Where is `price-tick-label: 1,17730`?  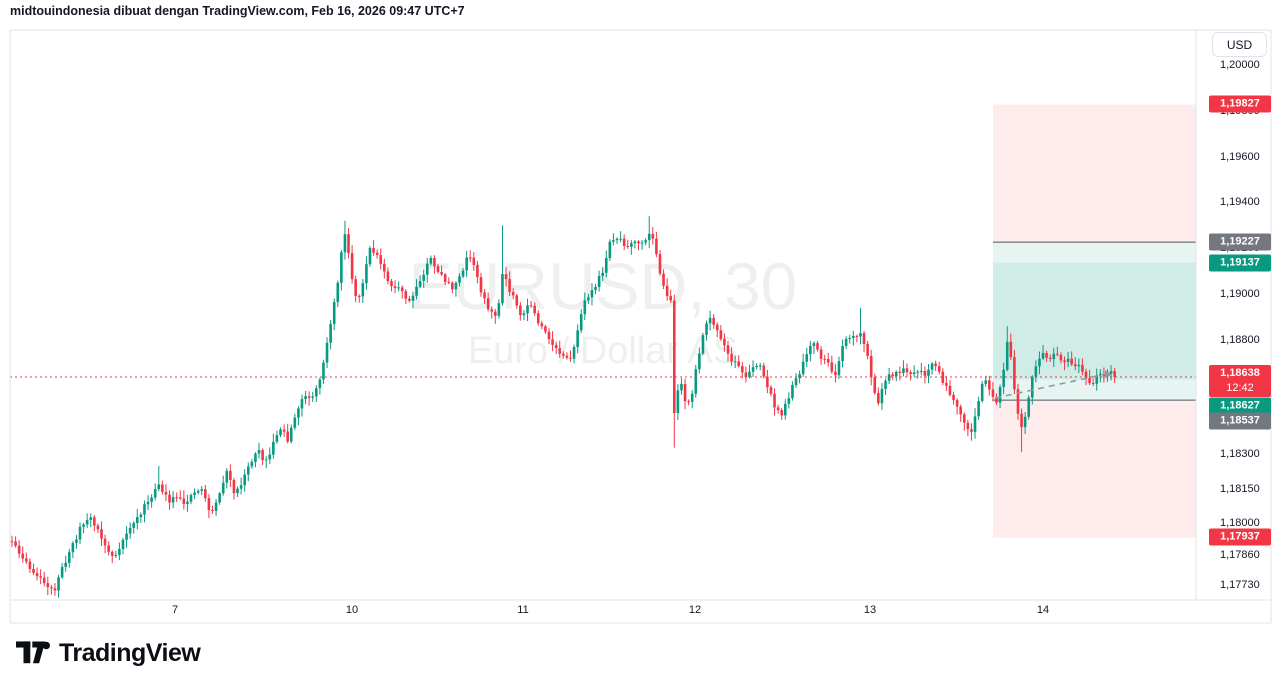
price-tick-label: 1,17730 is located at coordinates (1240, 585).